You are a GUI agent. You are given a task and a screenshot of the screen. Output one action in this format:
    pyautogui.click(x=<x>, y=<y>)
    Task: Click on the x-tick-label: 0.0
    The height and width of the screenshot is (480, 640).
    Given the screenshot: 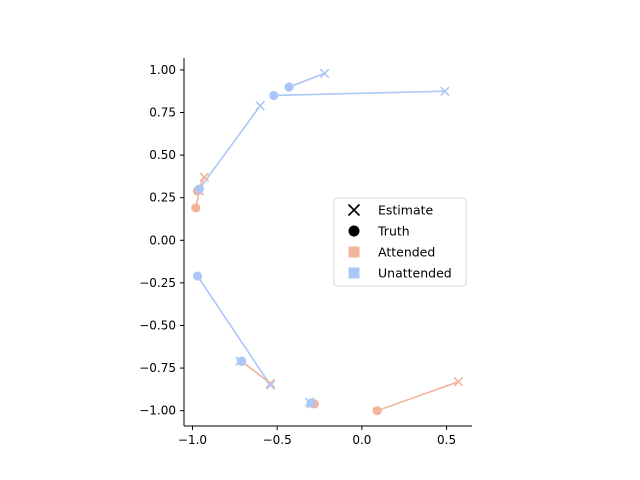 What is the action you would take?
    pyautogui.click(x=361, y=440)
    